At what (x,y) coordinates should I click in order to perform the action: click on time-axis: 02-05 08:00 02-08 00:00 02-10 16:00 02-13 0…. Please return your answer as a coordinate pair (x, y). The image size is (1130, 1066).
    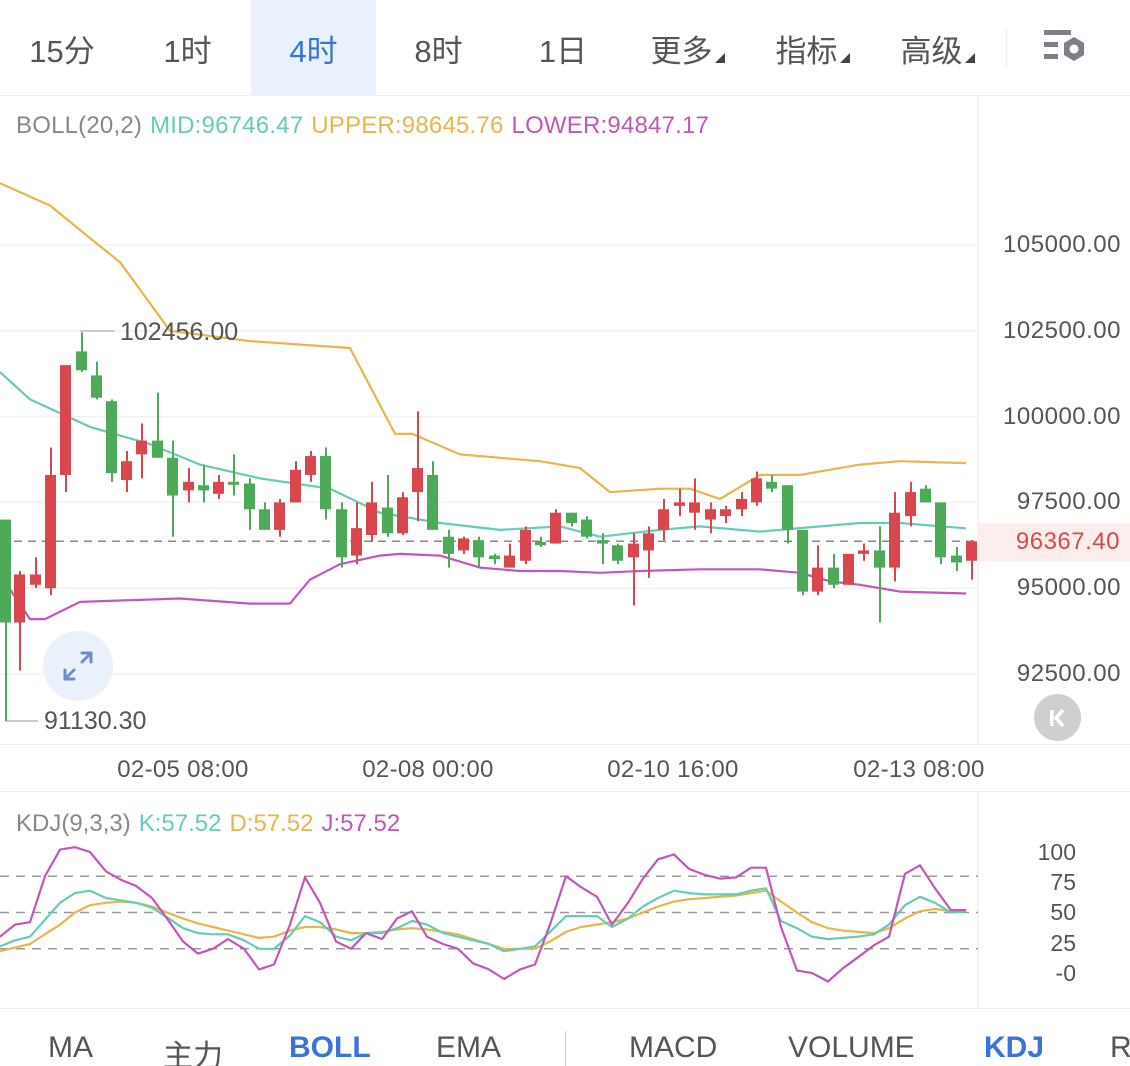
    Looking at the image, I should click on (565, 768).